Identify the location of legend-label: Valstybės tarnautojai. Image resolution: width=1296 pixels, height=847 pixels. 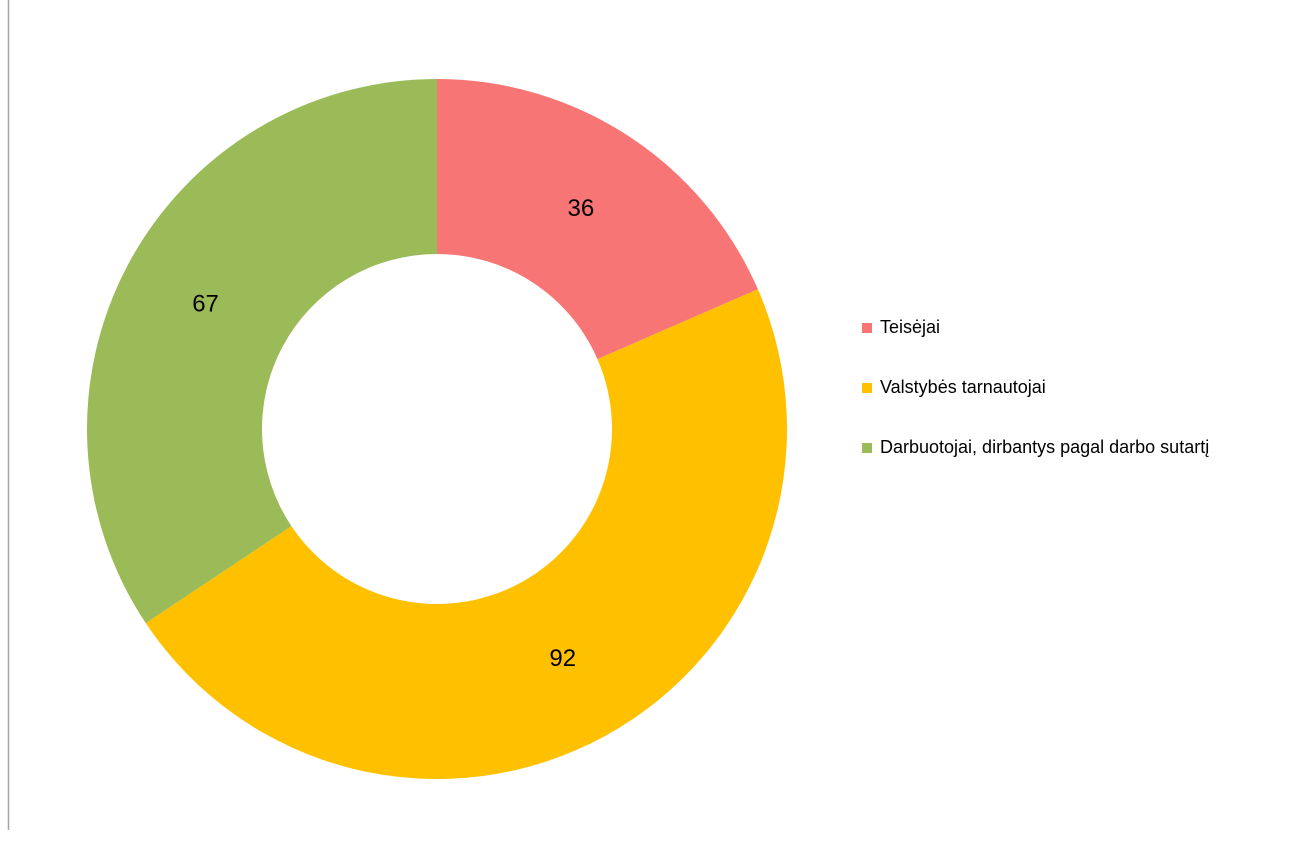
(963, 387).